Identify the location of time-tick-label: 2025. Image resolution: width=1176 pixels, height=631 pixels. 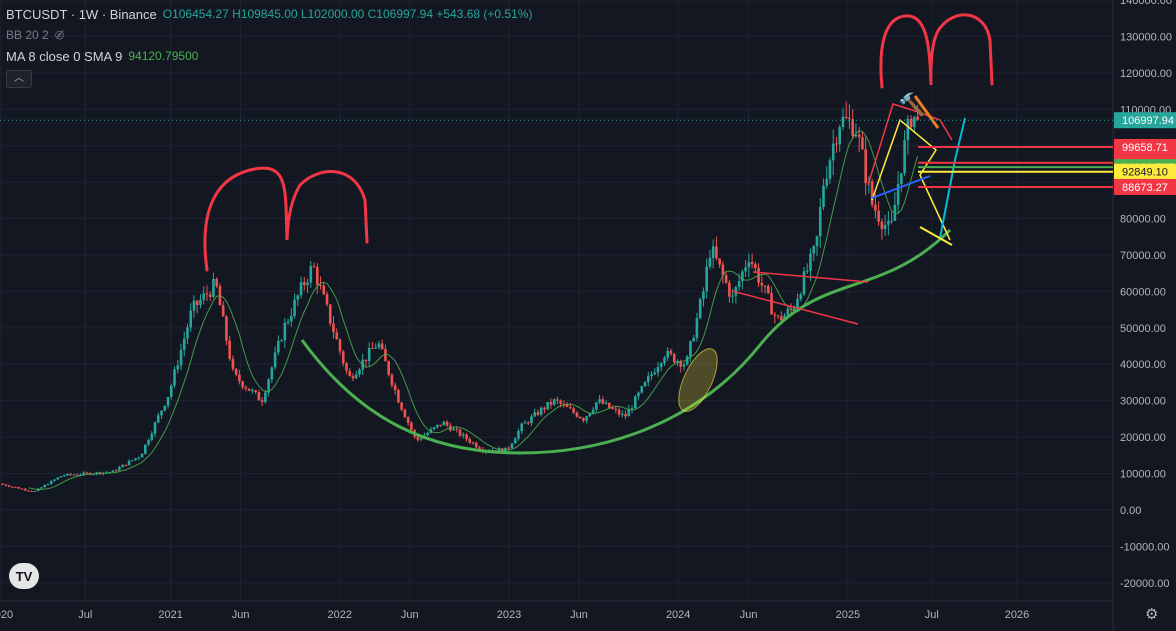
(848, 615).